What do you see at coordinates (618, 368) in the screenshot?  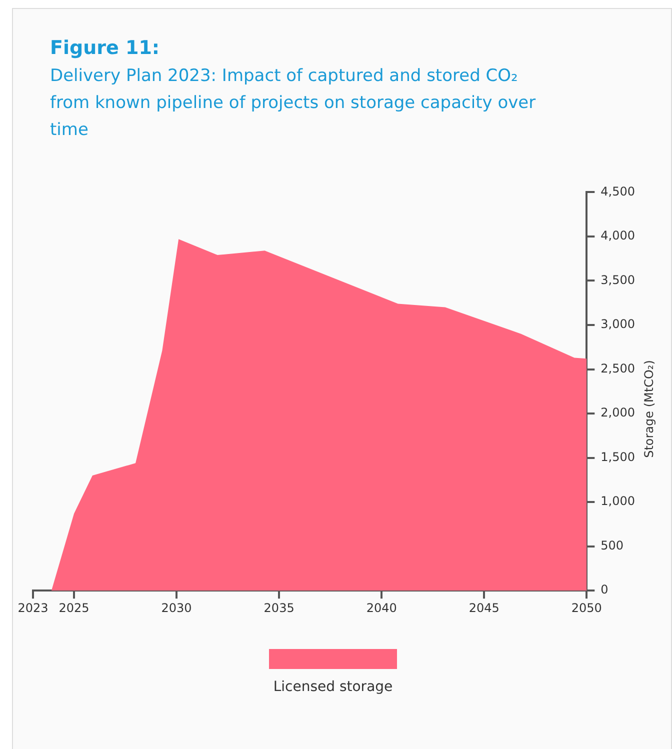 I see `y-tick-label: 2,500` at bounding box center [618, 368].